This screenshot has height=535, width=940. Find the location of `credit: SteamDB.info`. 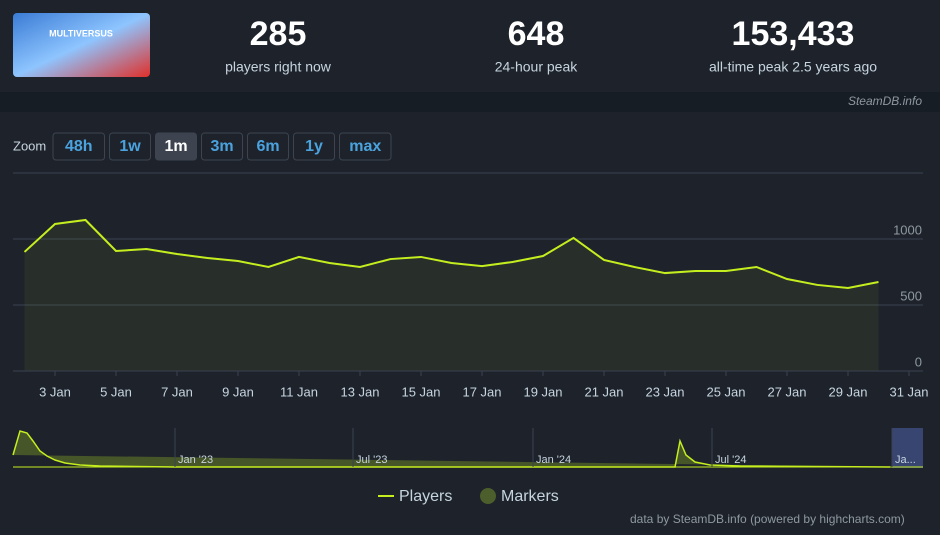

credit: SteamDB.info is located at coordinates (885, 101).